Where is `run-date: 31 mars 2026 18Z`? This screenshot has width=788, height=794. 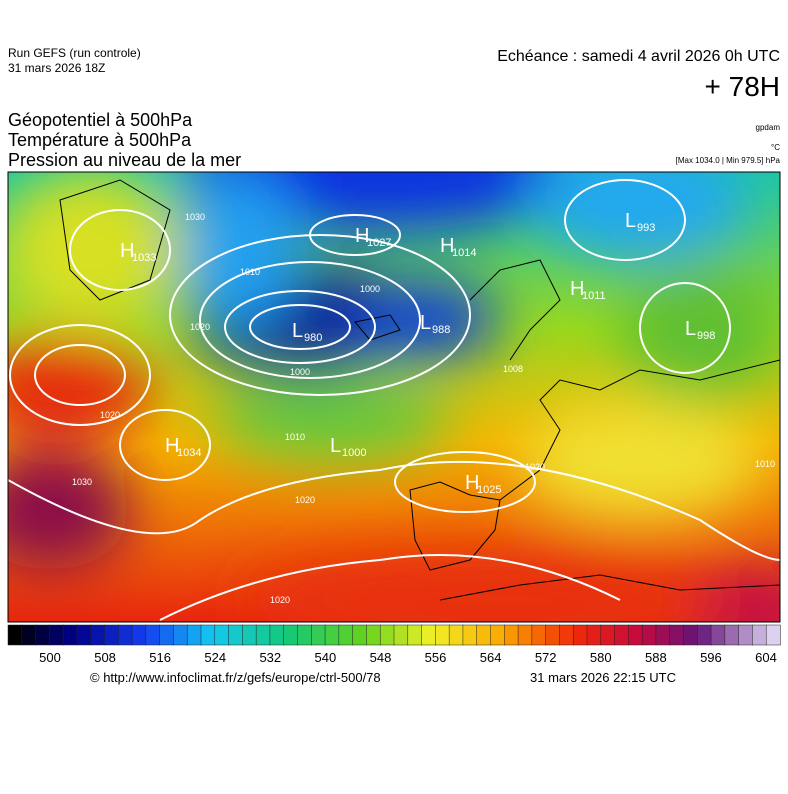 run-date: 31 mars 2026 18Z is located at coordinates (56, 68).